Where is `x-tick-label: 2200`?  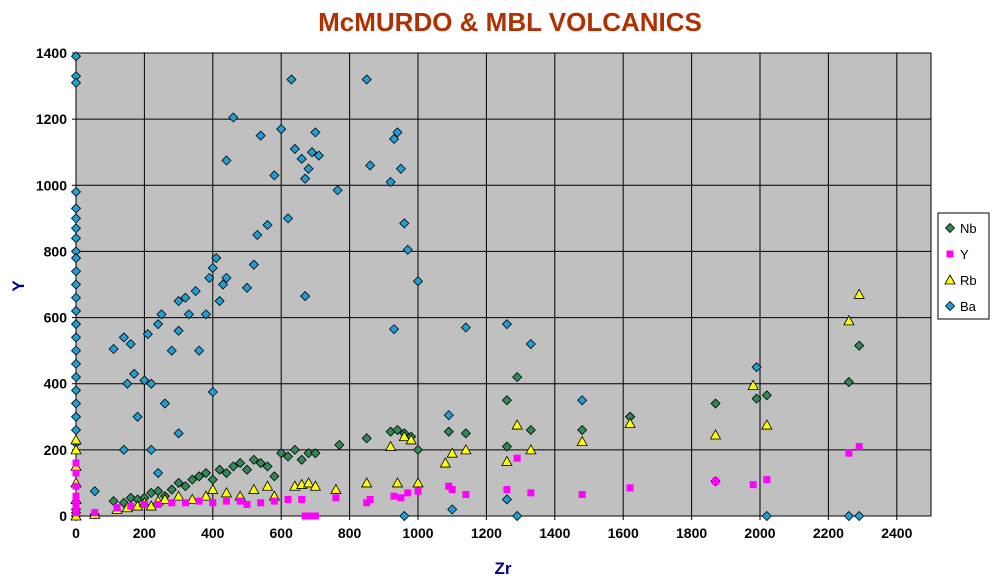
x-tick-label: 2200 is located at coordinates (828, 533).